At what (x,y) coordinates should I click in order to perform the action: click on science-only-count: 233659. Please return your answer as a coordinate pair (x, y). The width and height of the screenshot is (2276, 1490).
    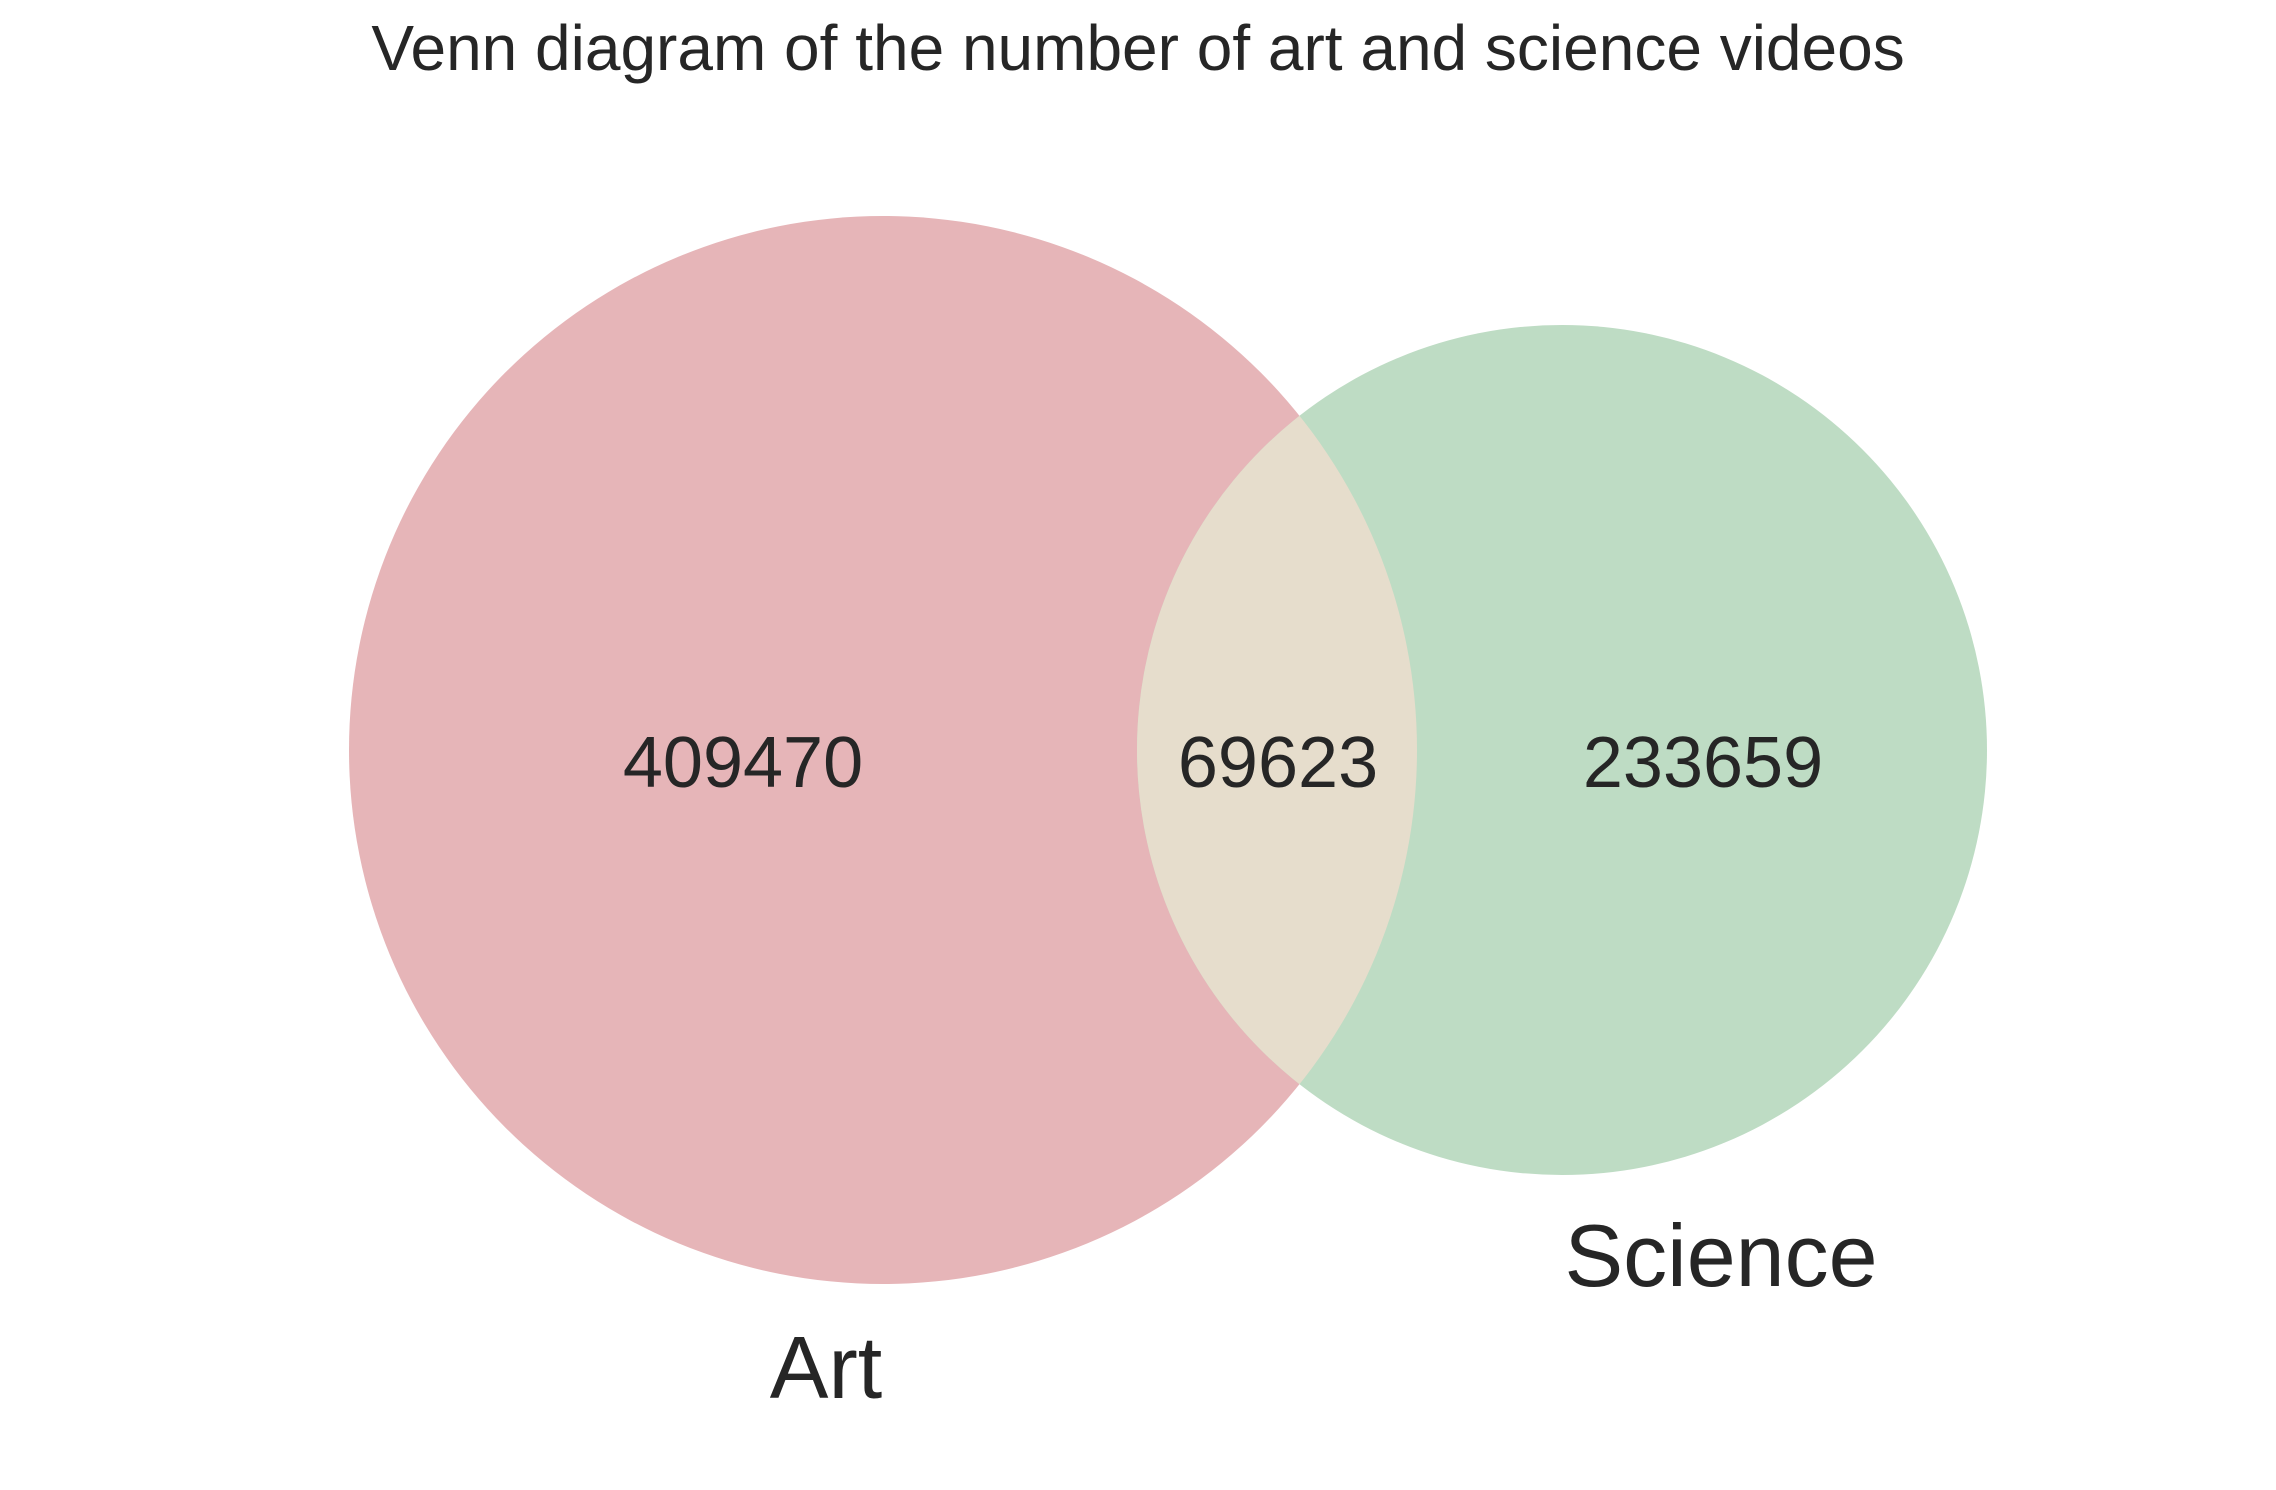
    Looking at the image, I should click on (1703, 763).